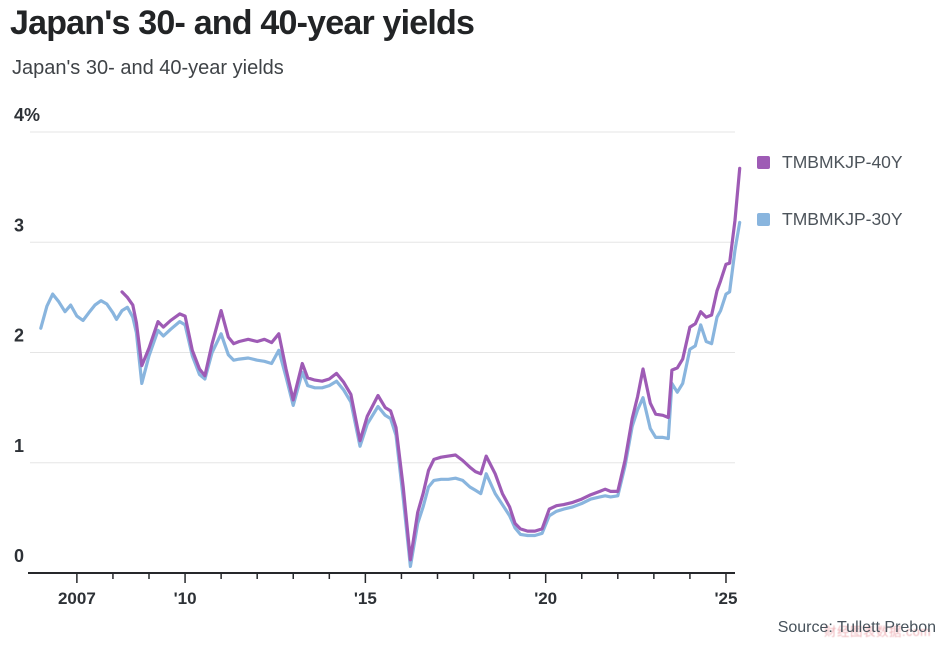  I want to click on chart-legend: TMBMKJP-40Y TMBMKJP-30Y, so click(830, 207).